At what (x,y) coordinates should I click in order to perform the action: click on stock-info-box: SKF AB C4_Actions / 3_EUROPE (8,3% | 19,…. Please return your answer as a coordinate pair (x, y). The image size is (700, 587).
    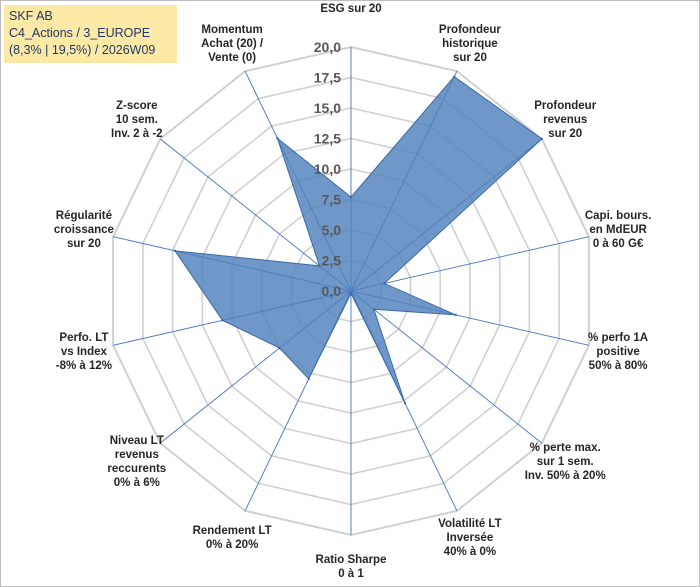
    Looking at the image, I should click on (90, 34).